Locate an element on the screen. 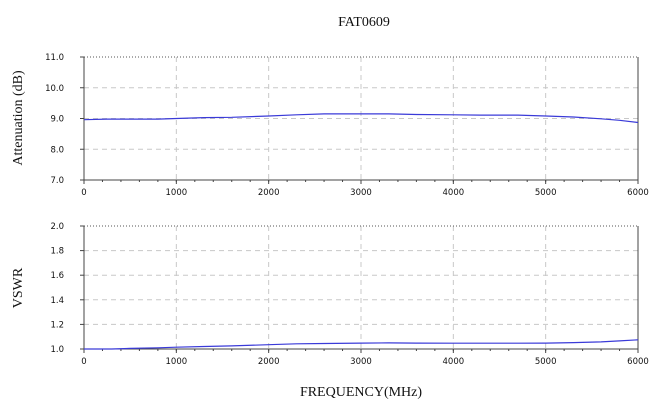 This screenshot has height=399, width=650. frequency-axis-label: FREQUENCY(MHz) is located at coordinates (361, 392).